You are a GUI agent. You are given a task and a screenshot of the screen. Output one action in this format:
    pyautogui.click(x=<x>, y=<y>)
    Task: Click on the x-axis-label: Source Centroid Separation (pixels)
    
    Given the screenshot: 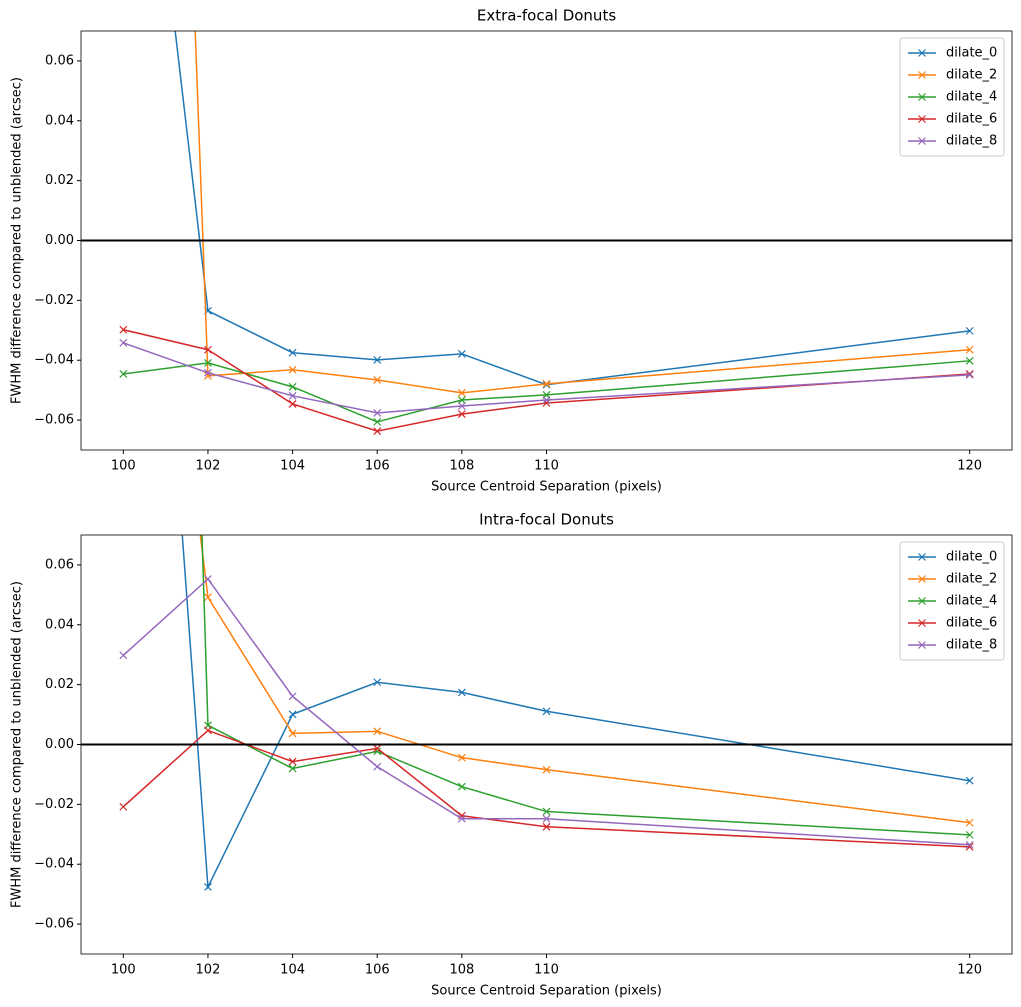 What is the action you would take?
    pyautogui.click(x=546, y=487)
    